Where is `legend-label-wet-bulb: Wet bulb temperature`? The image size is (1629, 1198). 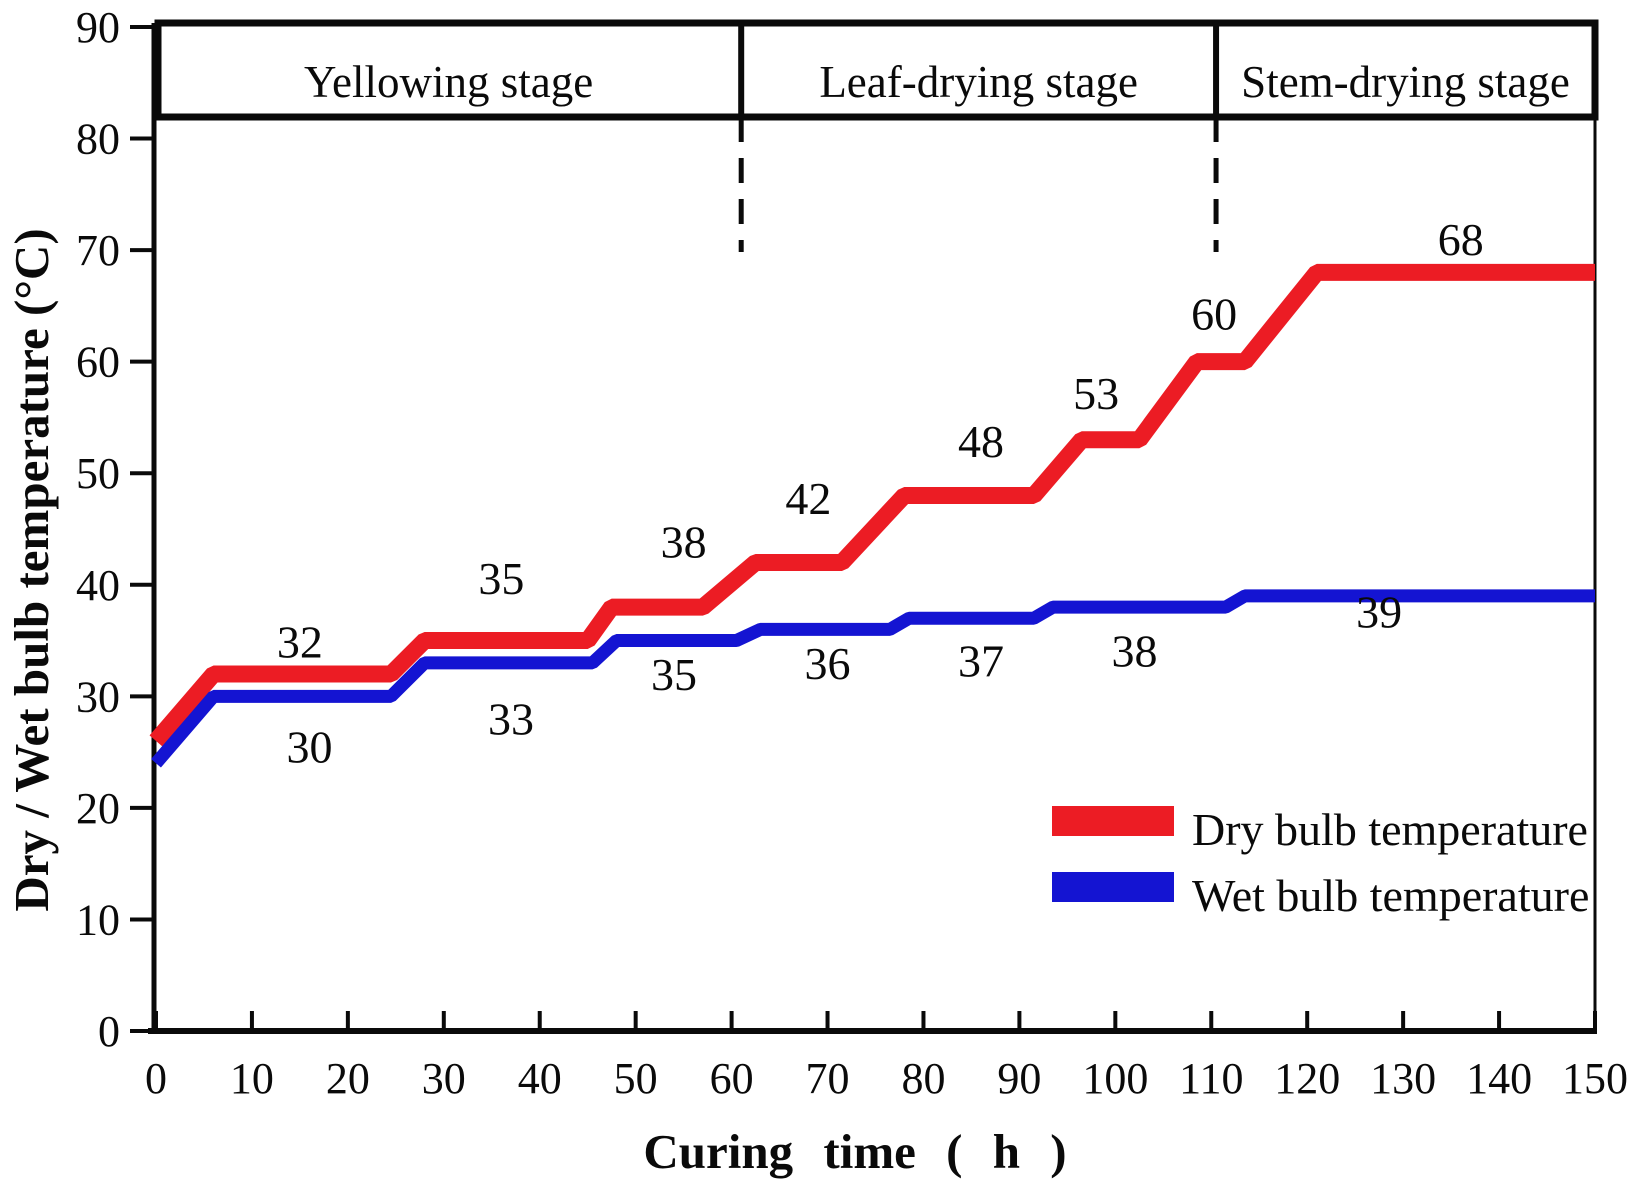 legend-label-wet-bulb: Wet bulb temperature is located at coordinates (1390, 895).